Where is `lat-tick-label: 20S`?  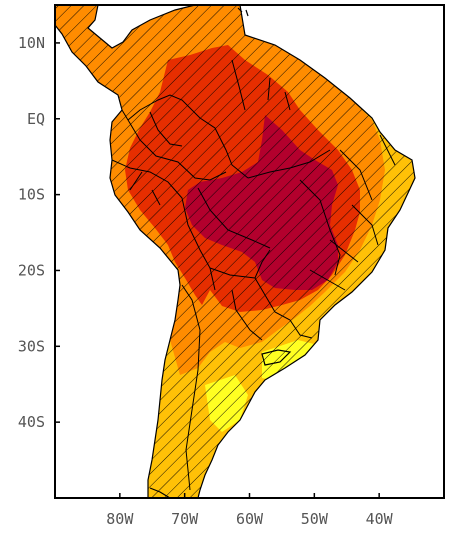
lat-tick-label: 20S is located at coordinates (31, 270).